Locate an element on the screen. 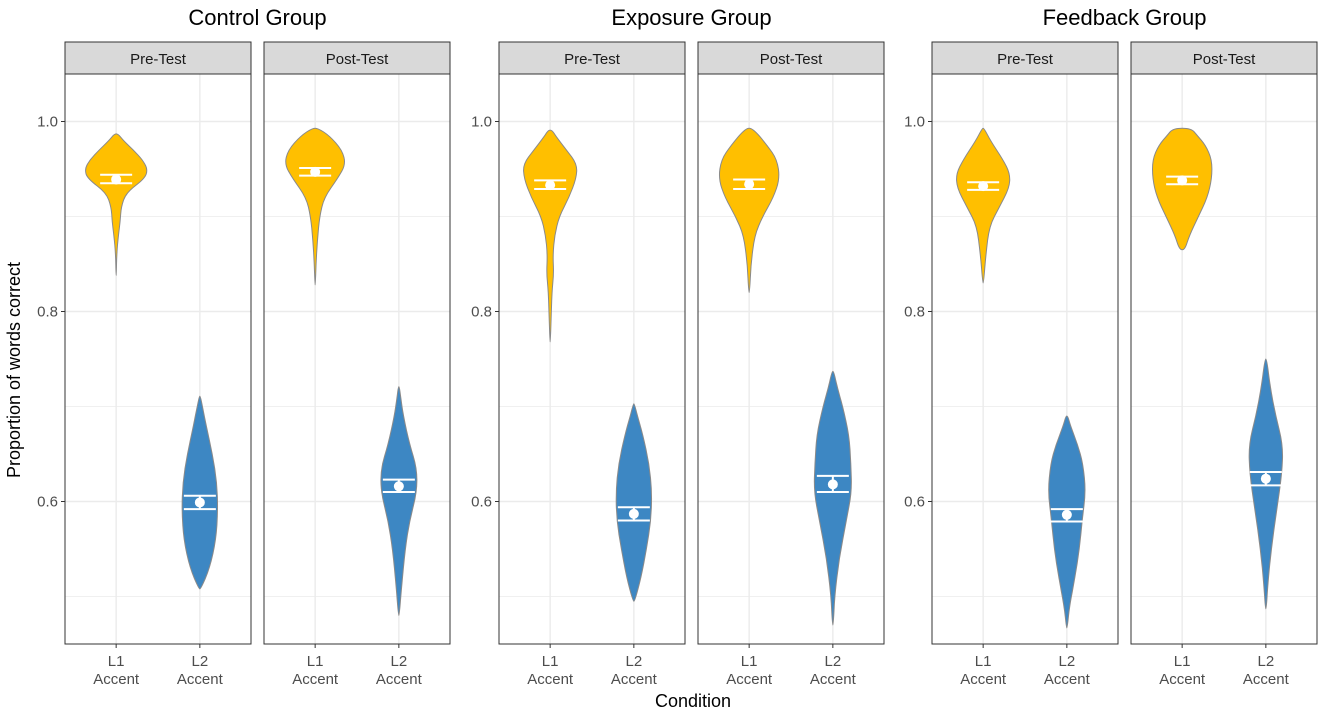 The image size is (1325, 714). group-title: Control Group is located at coordinates (257, 17).